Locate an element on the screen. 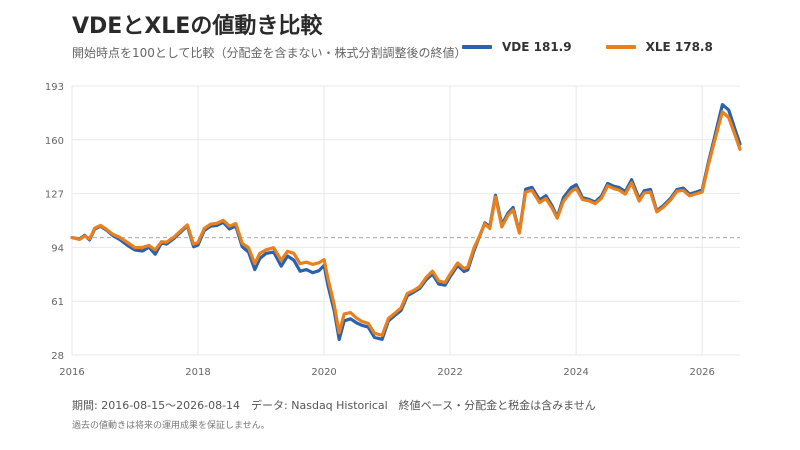 The image size is (800, 450). x-tick-label: 2016 is located at coordinates (71, 372).